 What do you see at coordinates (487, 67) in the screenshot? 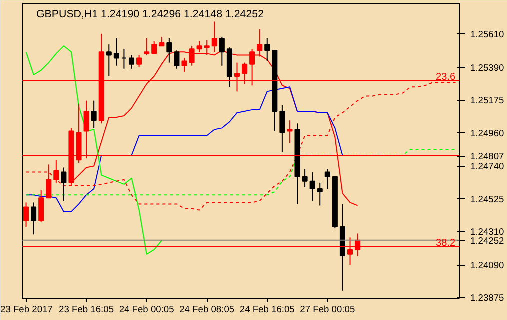
I see `y-tick-label: 1.25390` at bounding box center [487, 67].